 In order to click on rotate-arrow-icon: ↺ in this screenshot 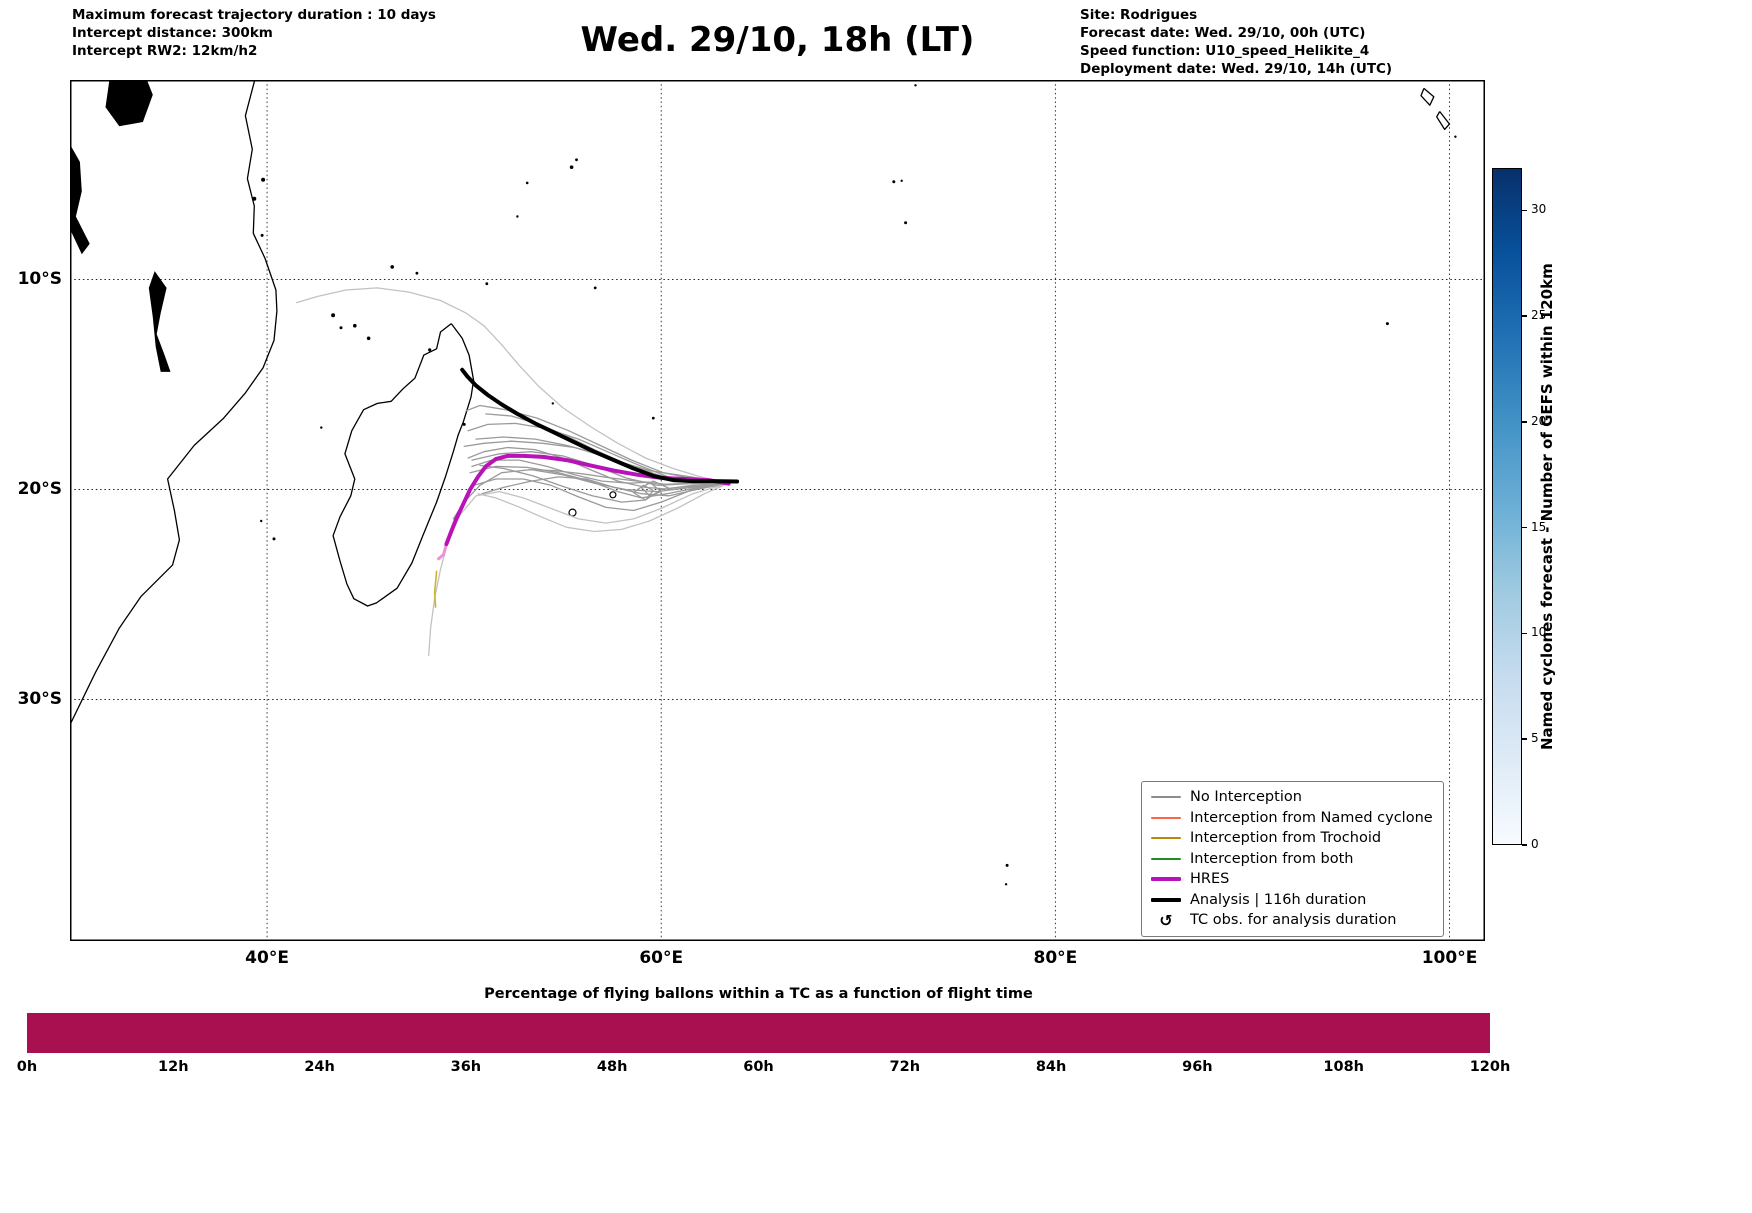, I will do `click(1166, 920)`.